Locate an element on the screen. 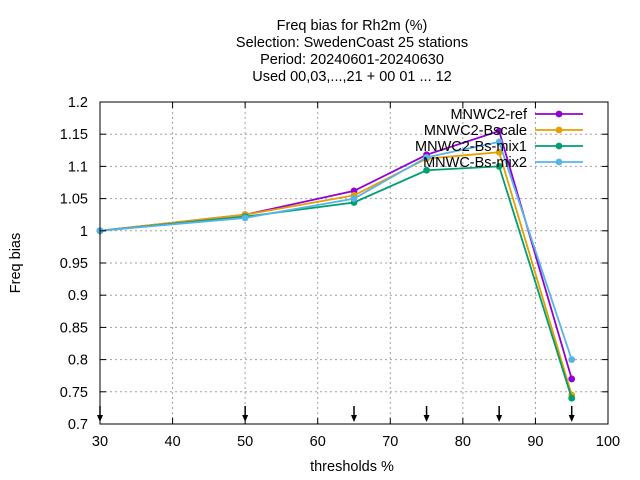 The height and width of the screenshot is (480, 640). x-tick-label: 90 is located at coordinates (535, 442).